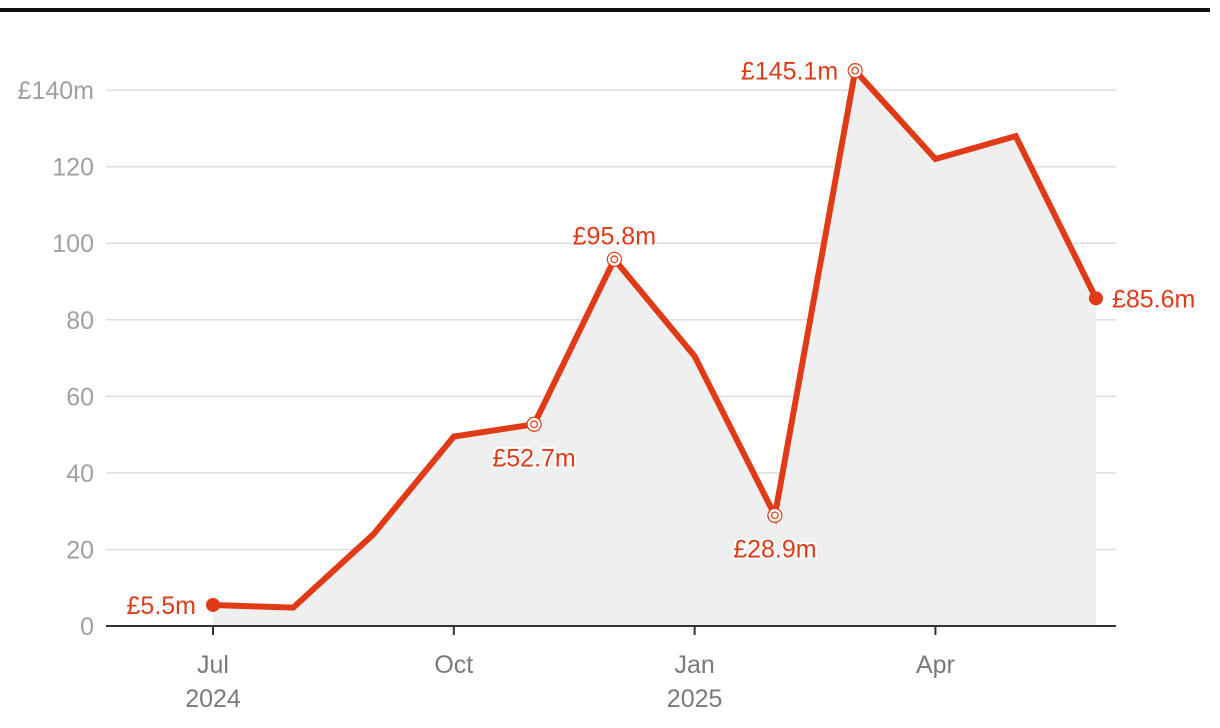 This screenshot has width=1220, height=728. Describe the element at coordinates (213, 699) in the screenshot. I see `x-tick-year-label: 2024` at that location.